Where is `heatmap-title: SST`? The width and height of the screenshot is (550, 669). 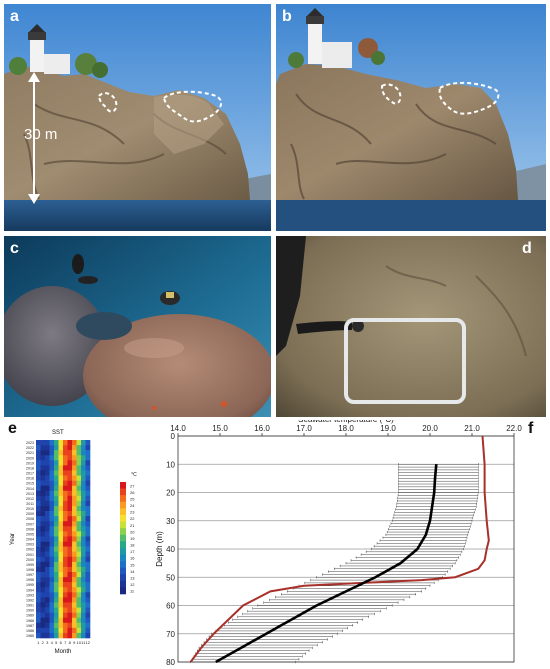
heatmap-title: SST is located at coordinates (58, 433).